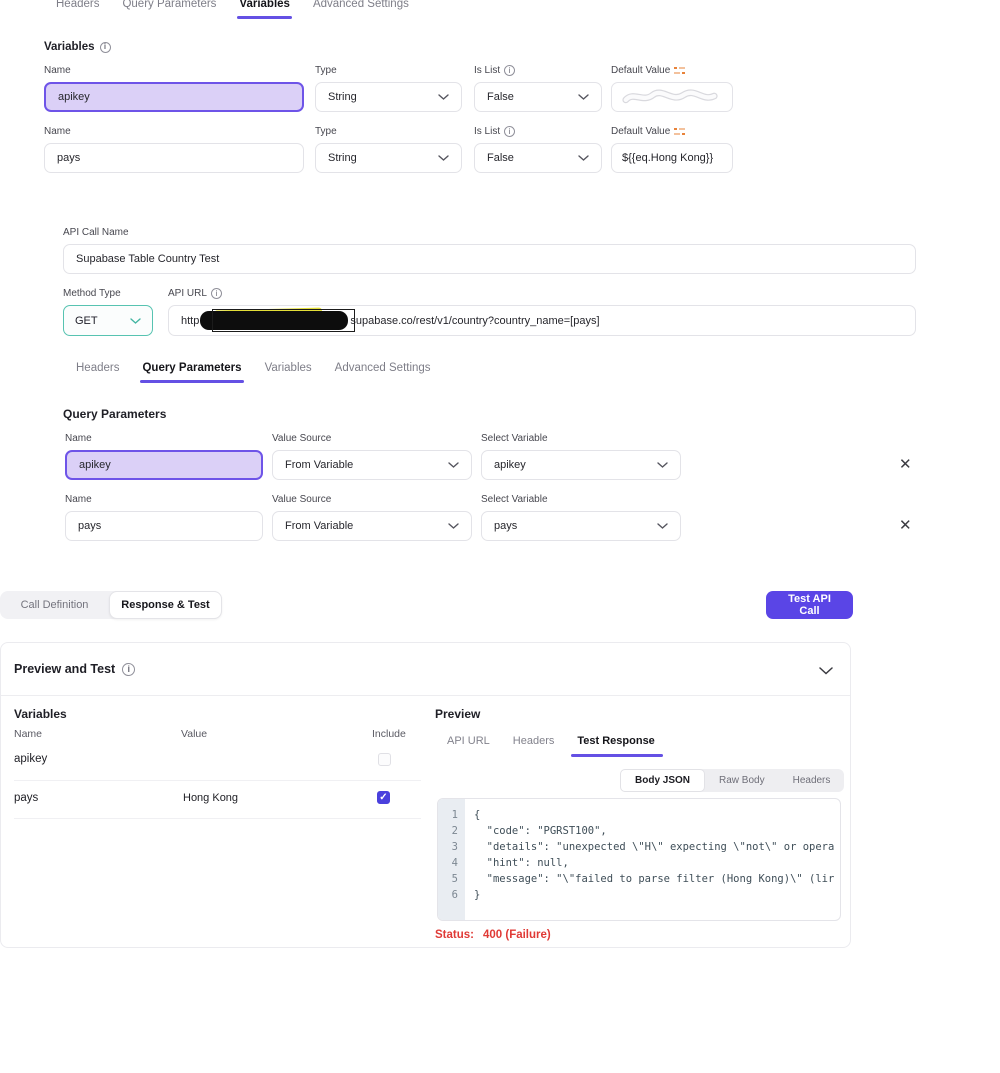  I want to click on is-list-select-value: False, so click(500, 97).